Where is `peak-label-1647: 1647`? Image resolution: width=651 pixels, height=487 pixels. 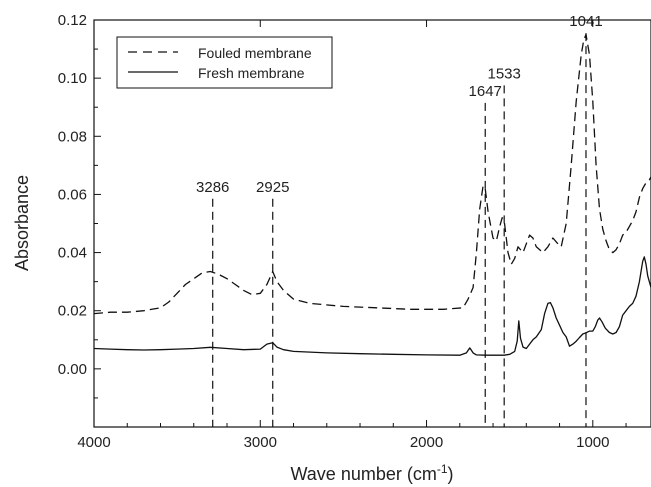
peak-label-1647: 1647 is located at coordinates (485, 91).